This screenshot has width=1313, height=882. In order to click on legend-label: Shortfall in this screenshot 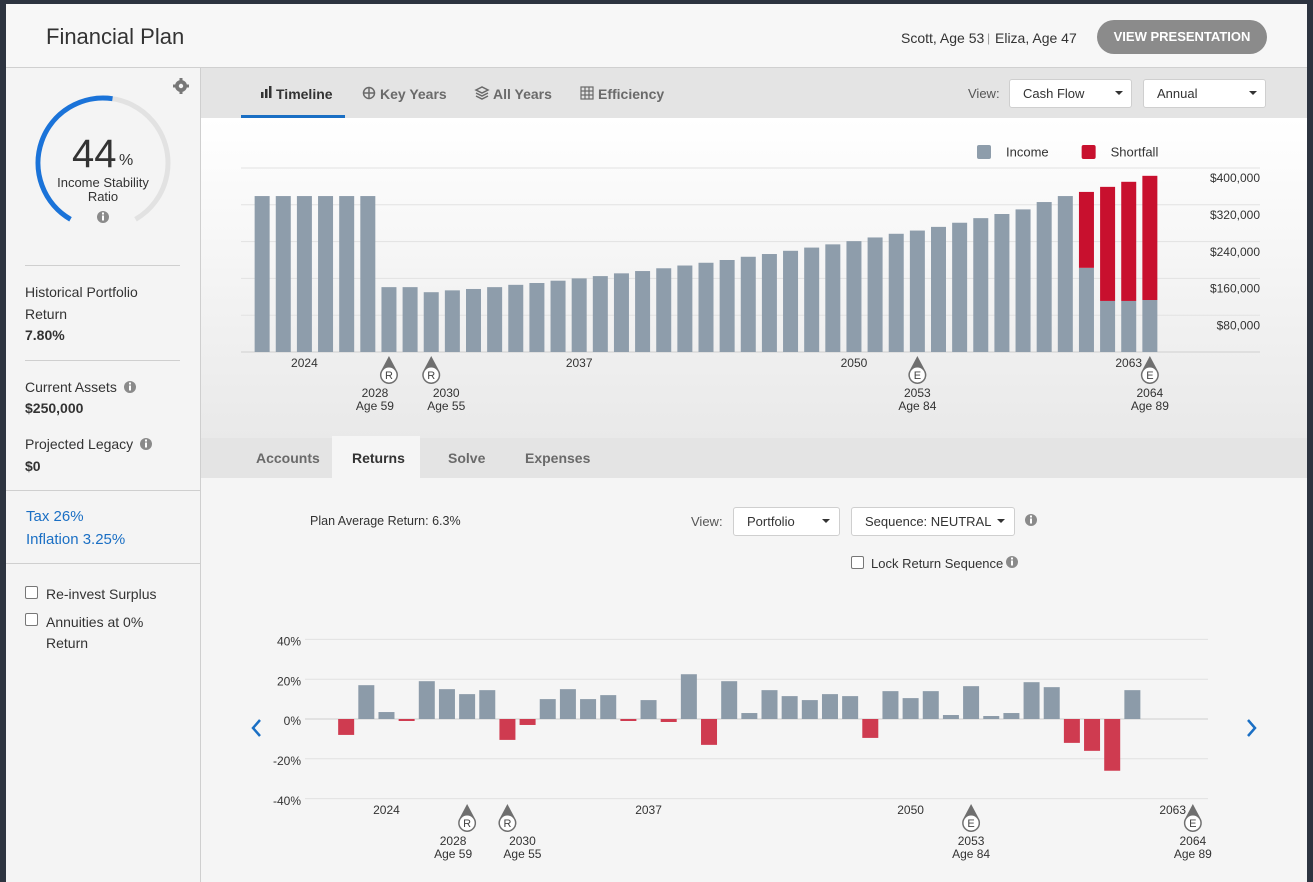, I will do `click(1135, 151)`.